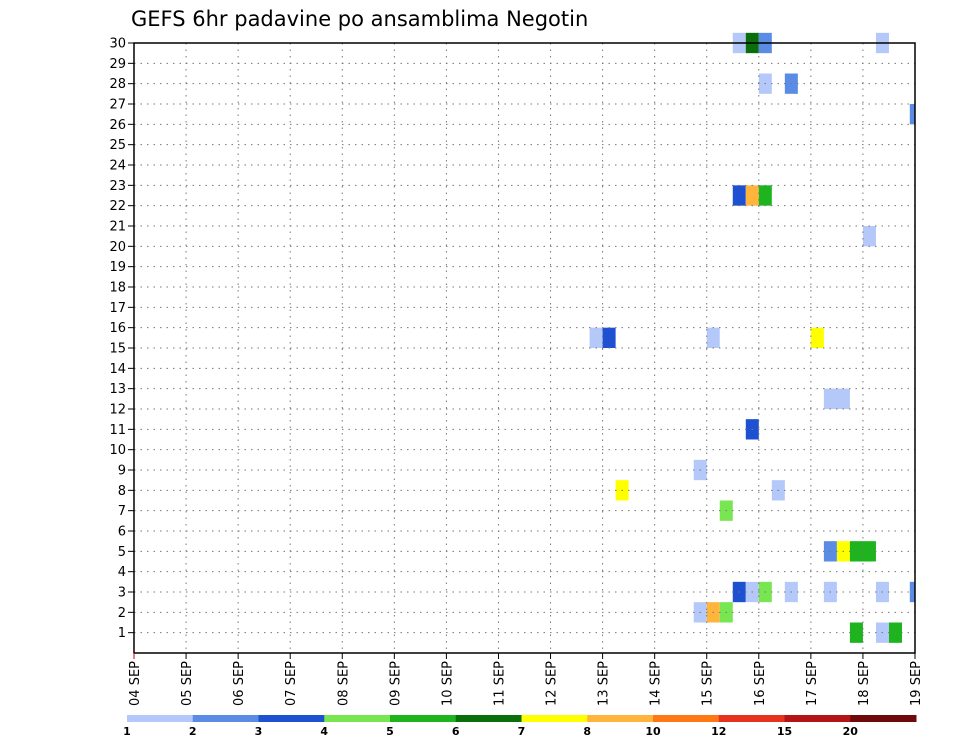  I want to click on y-tick-label: 3, so click(122, 593).